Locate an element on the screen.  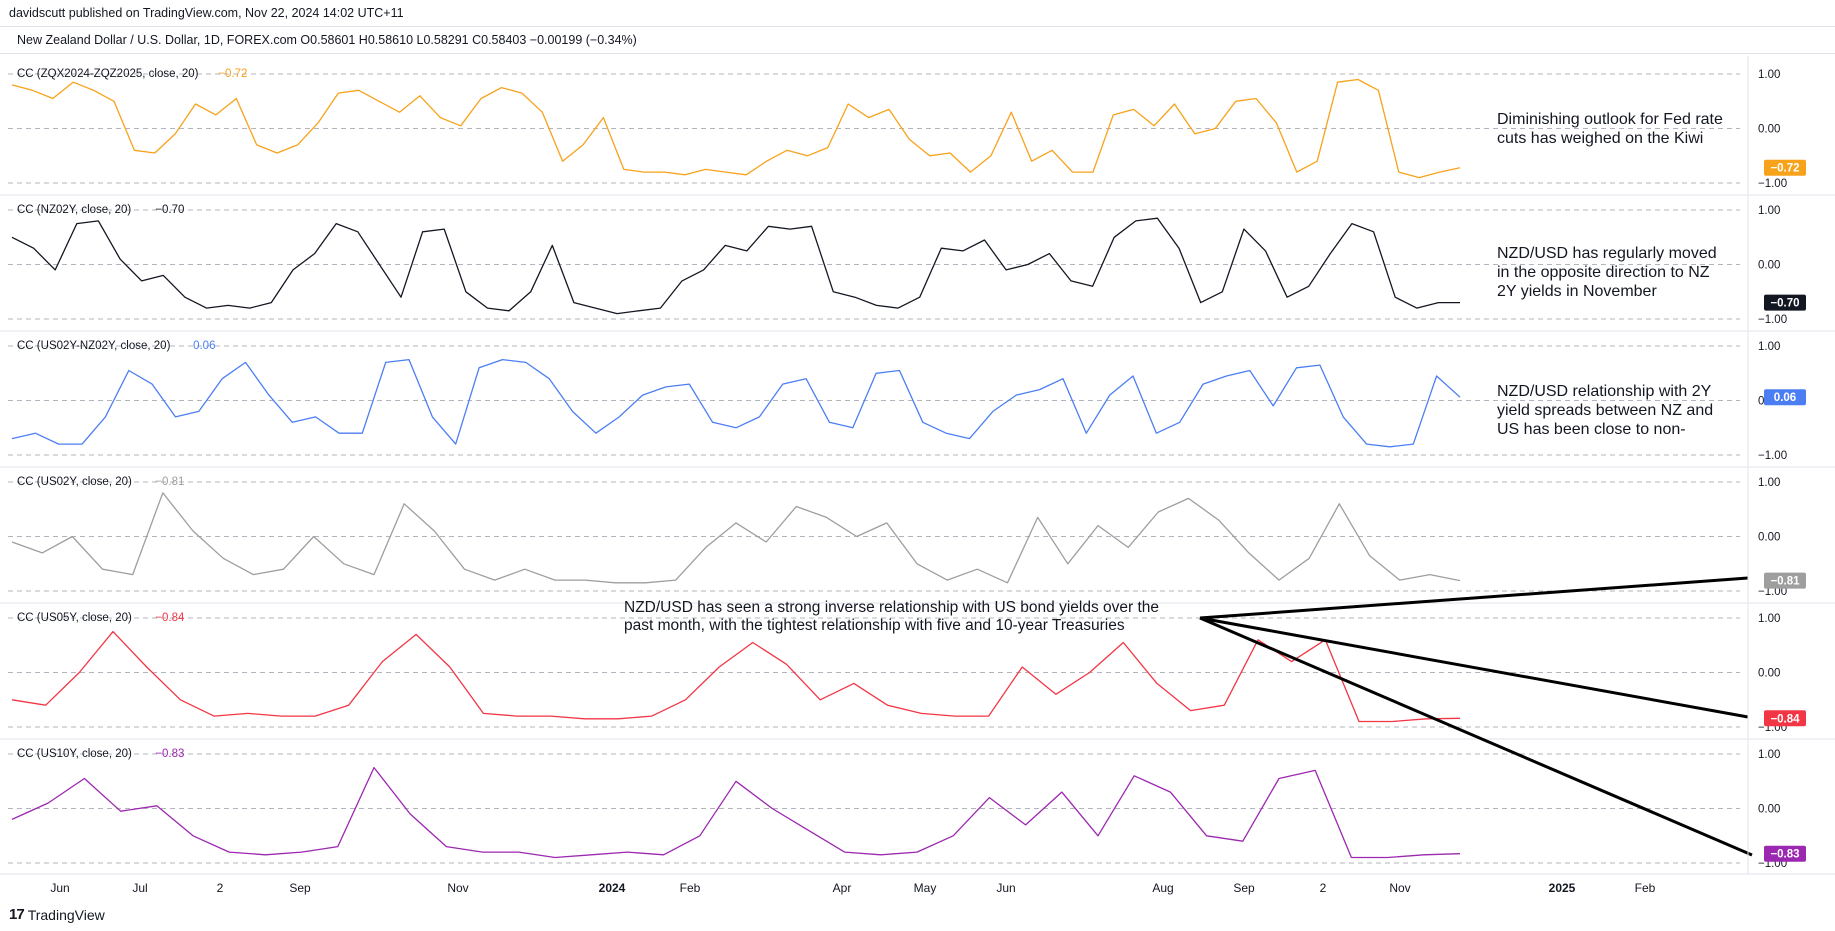
pane-label: CC (US02Y-NZ02Y, close, 20) is located at coordinates (94, 346).